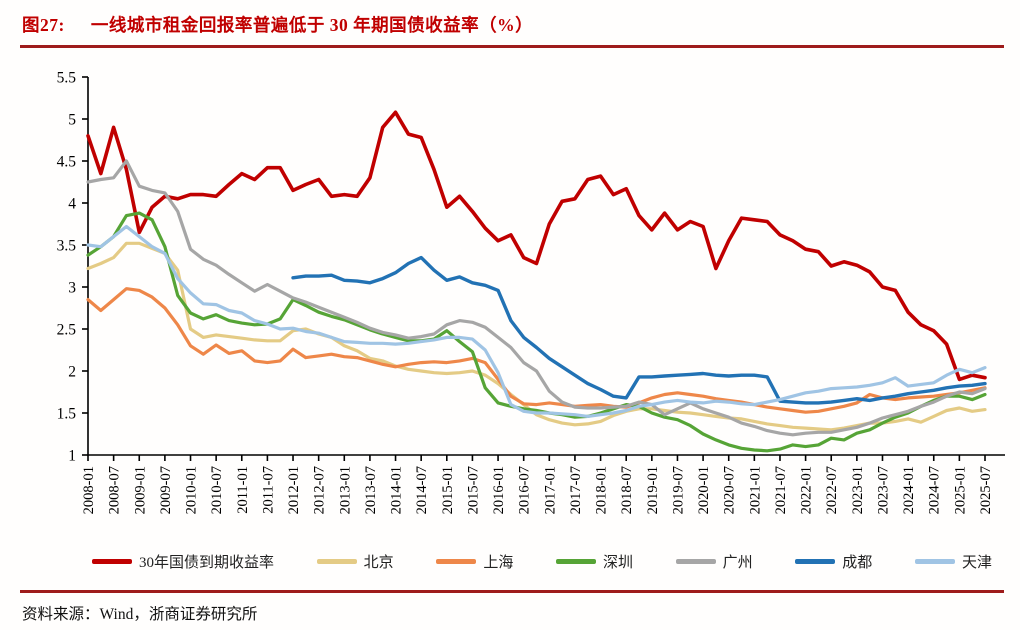 This screenshot has height=630, width=1020. What do you see at coordinates (986, 490) in the screenshot?
I see `x-tick-label: 2025-07` at bounding box center [986, 490].